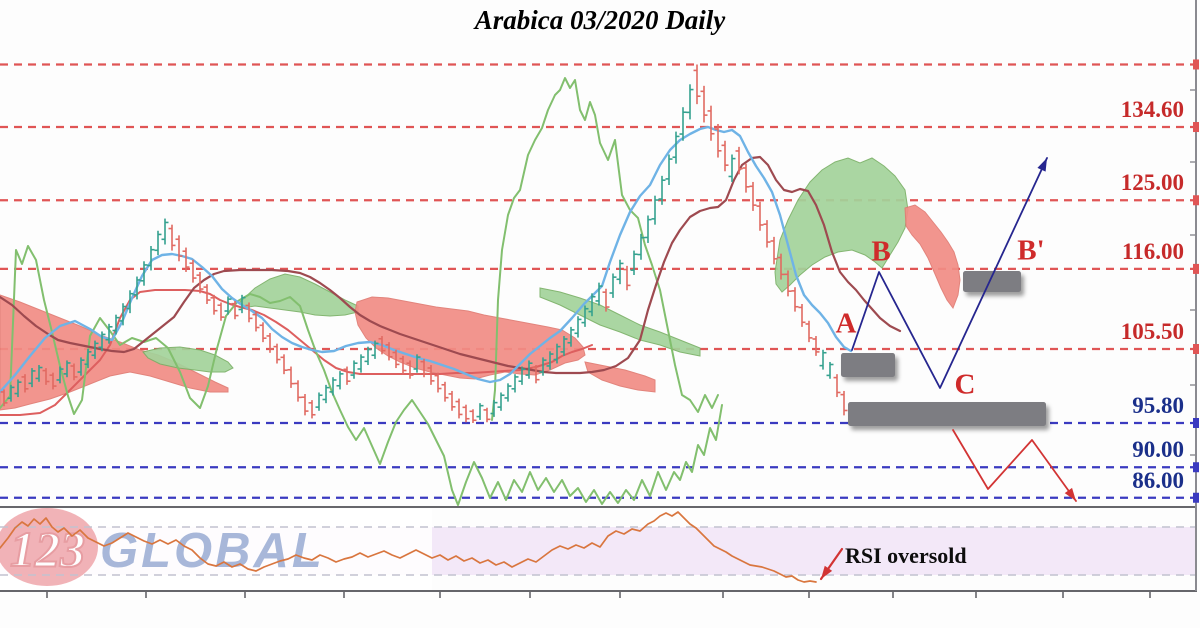 This screenshot has width=1200, height=628. I want to click on price-level-label: 125.00, so click(1152, 183).